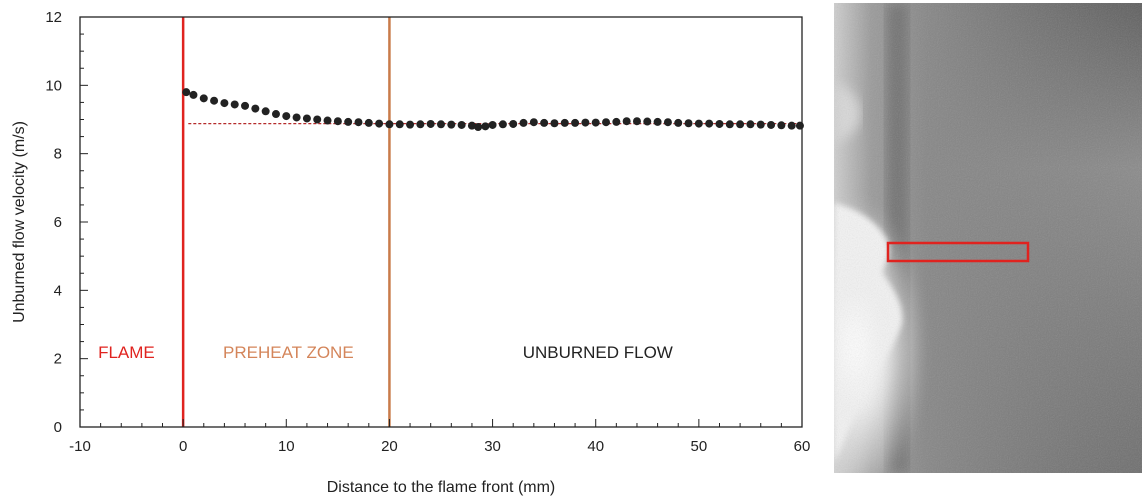 This screenshot has height=503, width=1144. I want to click on x-tick-label: 20, so click(389, 446).